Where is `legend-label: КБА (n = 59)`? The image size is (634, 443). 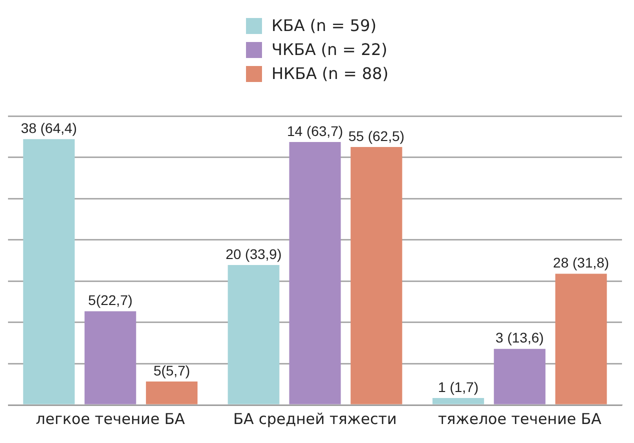
legend-label: КБА (n = 59) is located at coordinates (324, 25).